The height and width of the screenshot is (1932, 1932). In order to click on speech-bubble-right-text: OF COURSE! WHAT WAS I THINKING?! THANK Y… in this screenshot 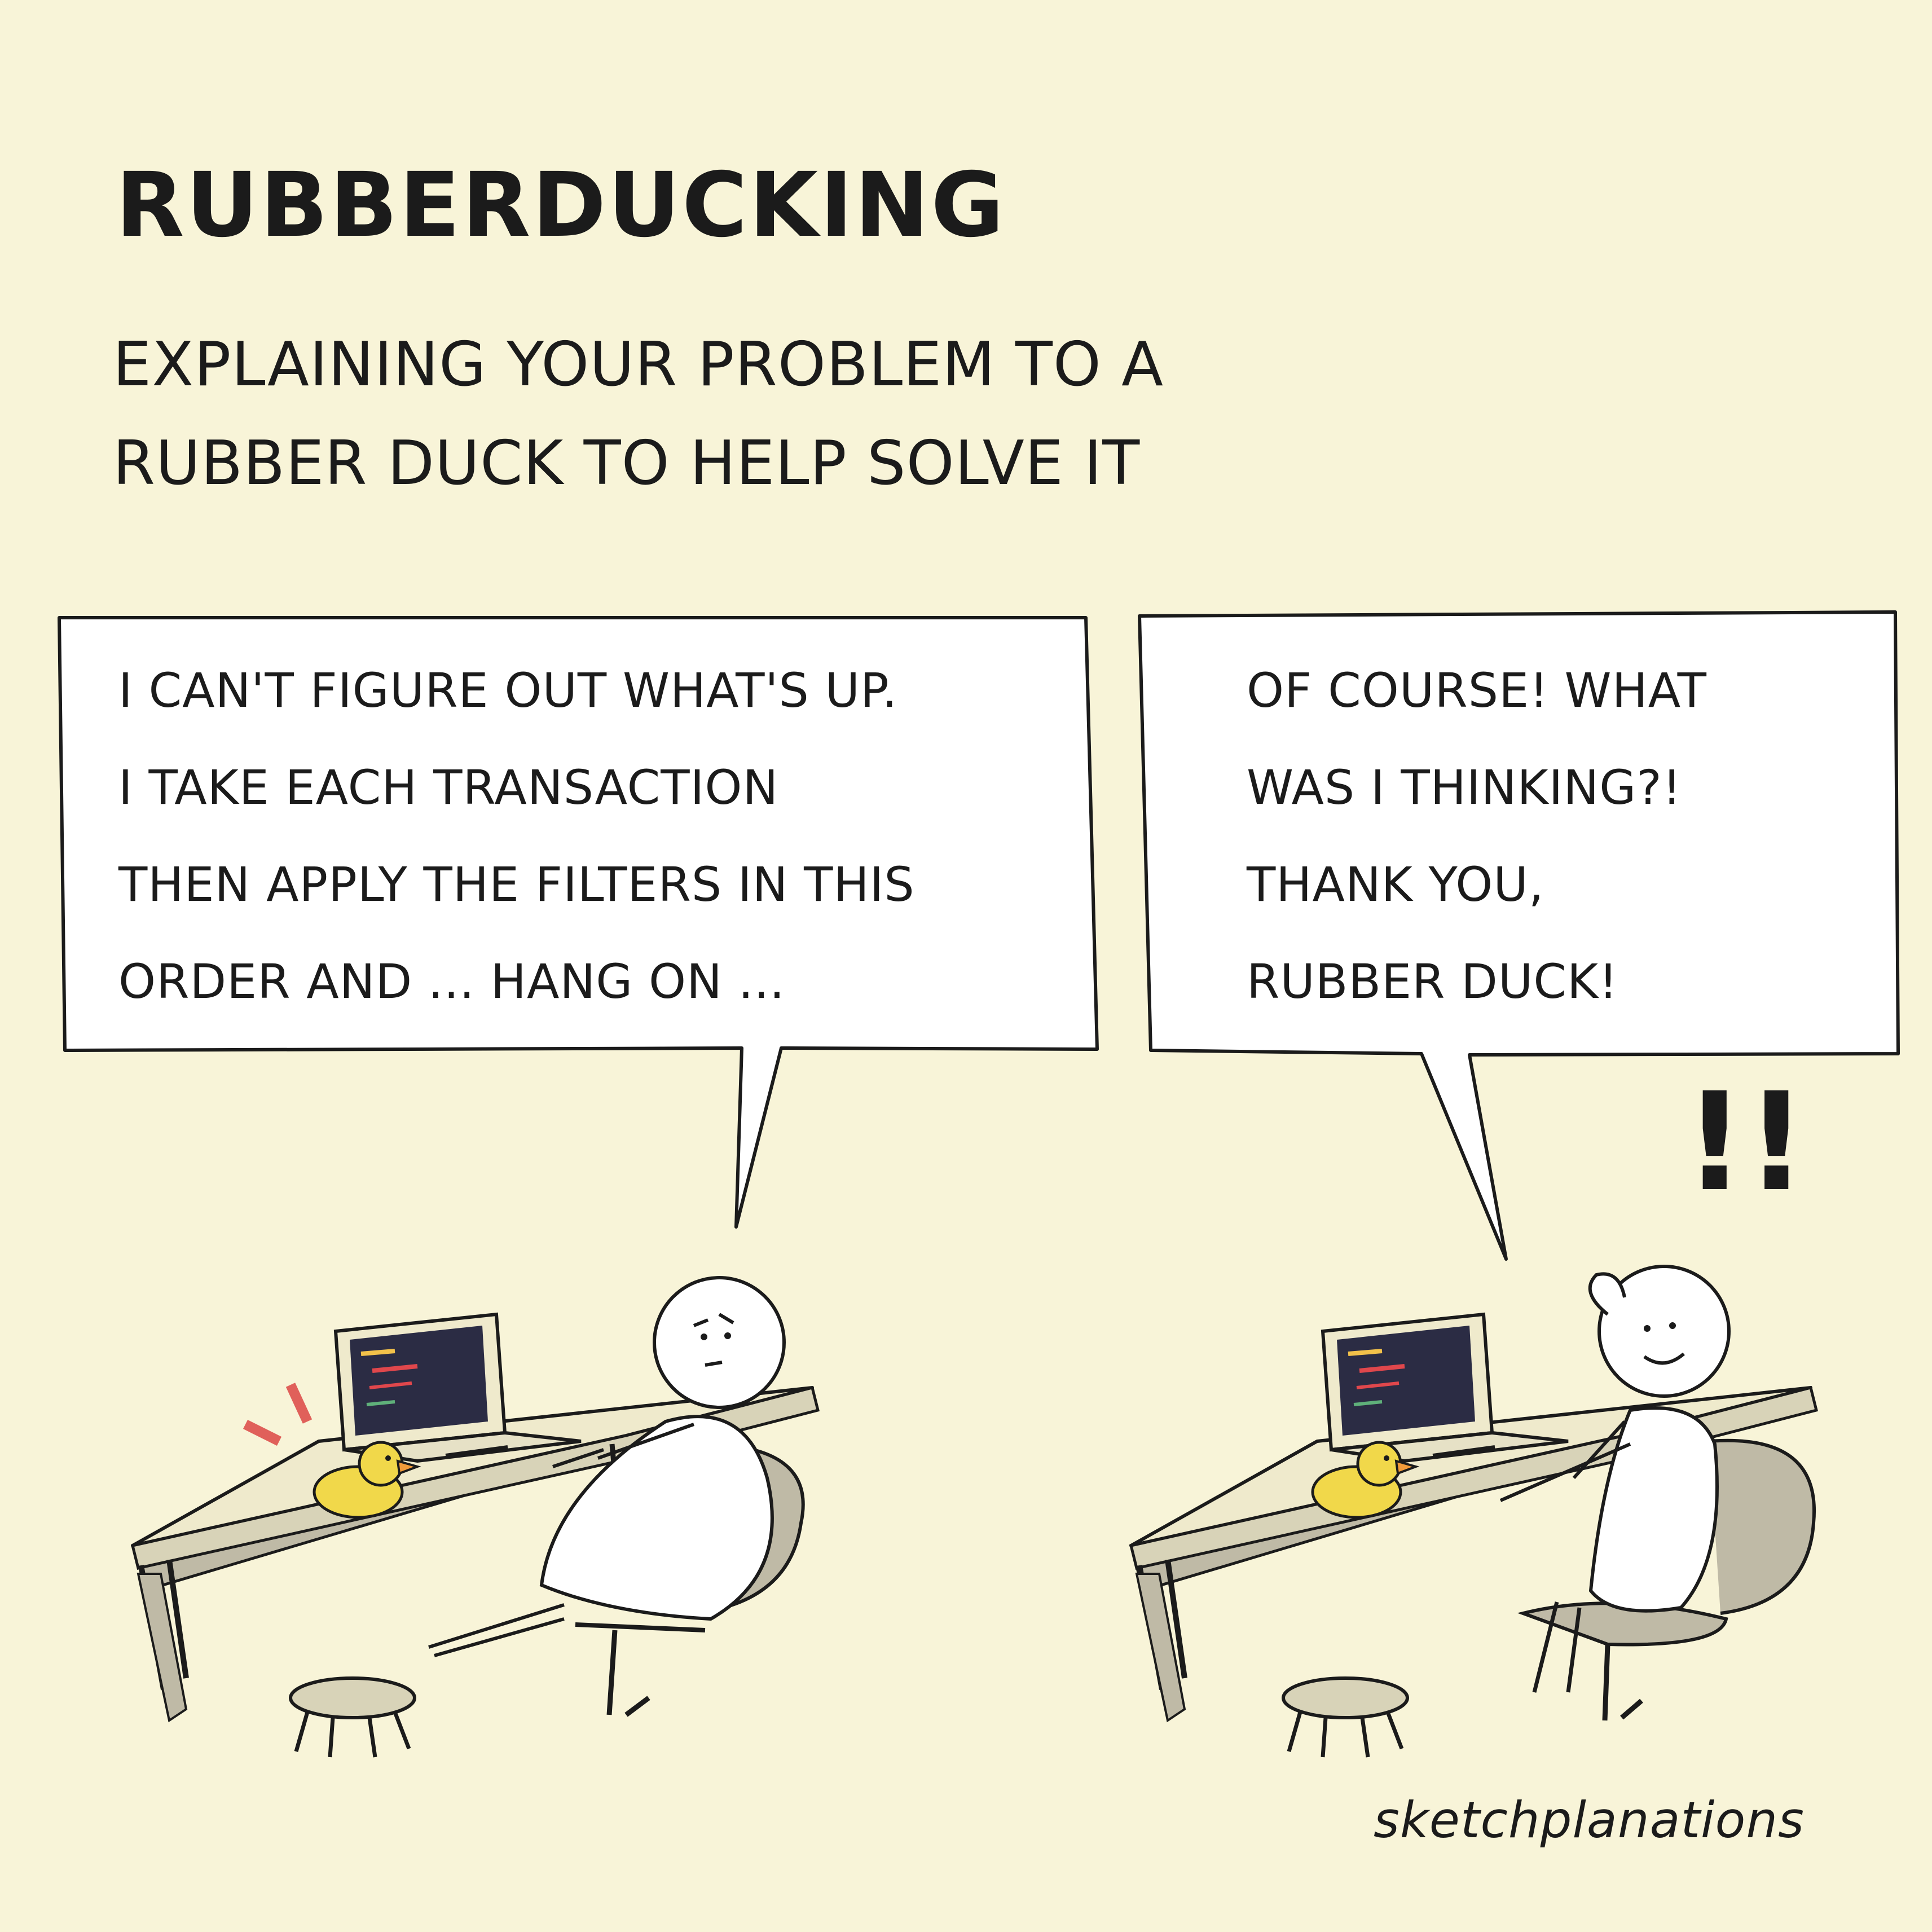, I will do `click(1477, 836)`.